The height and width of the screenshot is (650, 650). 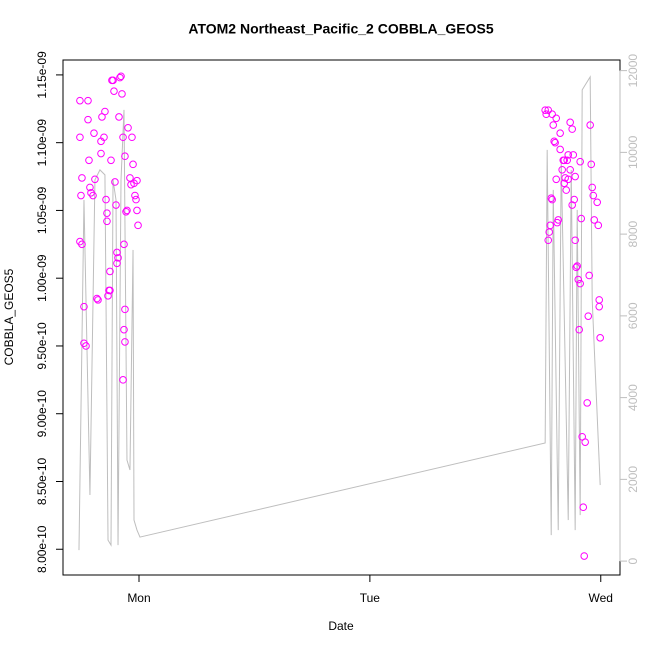 I want to click on y2-tick-label: 8000, so click(x=633, y=233).